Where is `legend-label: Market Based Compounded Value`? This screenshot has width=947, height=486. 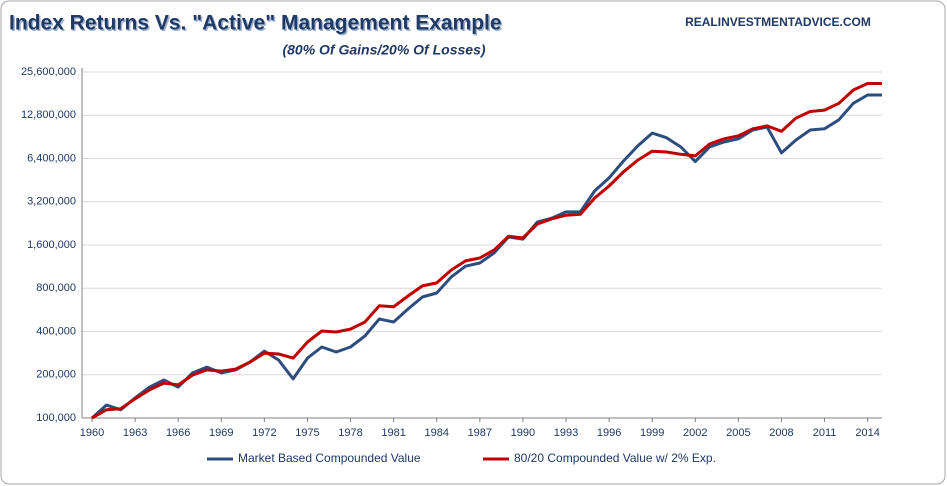
legend-label: Market Based Compounded Value is located at coordinates (329, 458).